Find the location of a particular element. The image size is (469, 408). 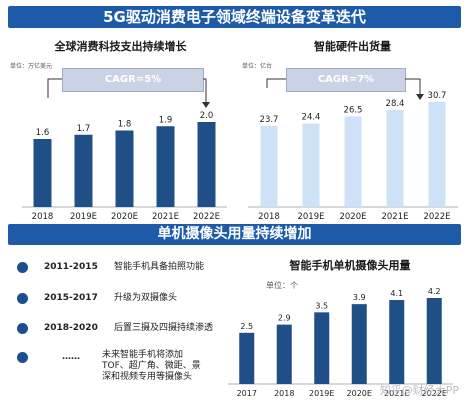

bar-value-label: 2.9 is located at coordinates (284, 318).